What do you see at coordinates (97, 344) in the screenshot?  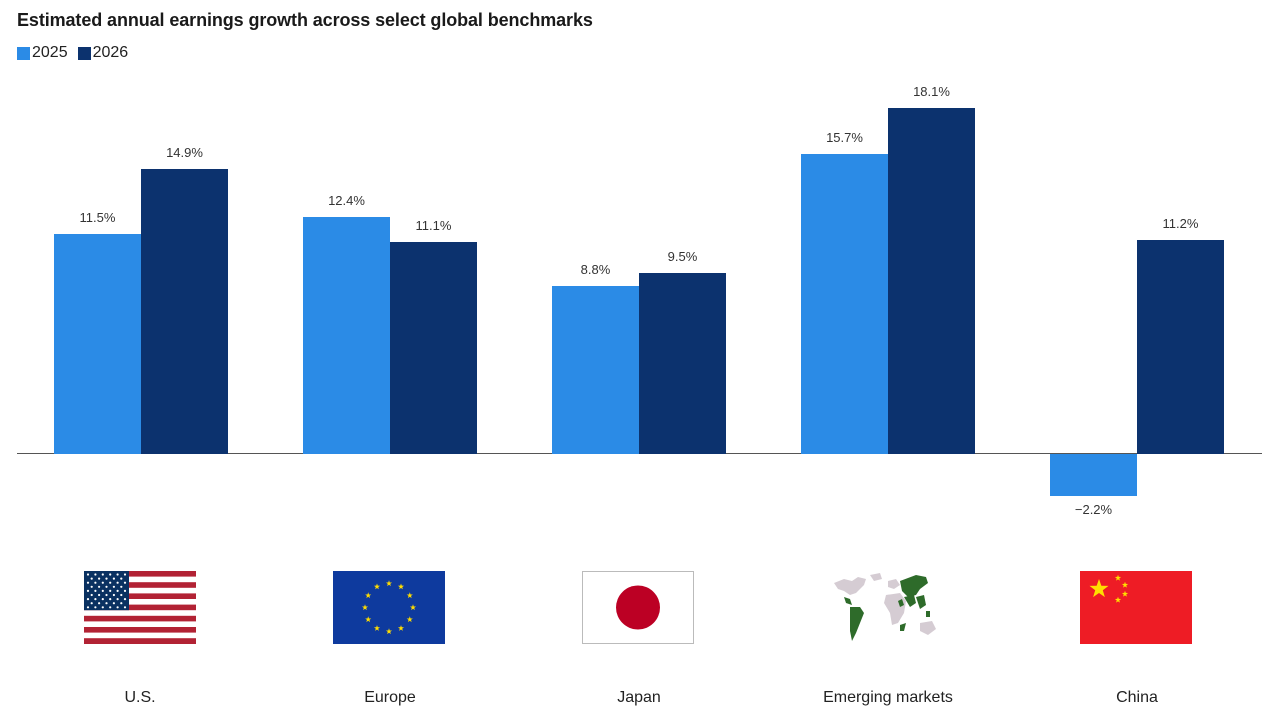 I see `bar-u-s--2025` at bounding box center [97, 344].